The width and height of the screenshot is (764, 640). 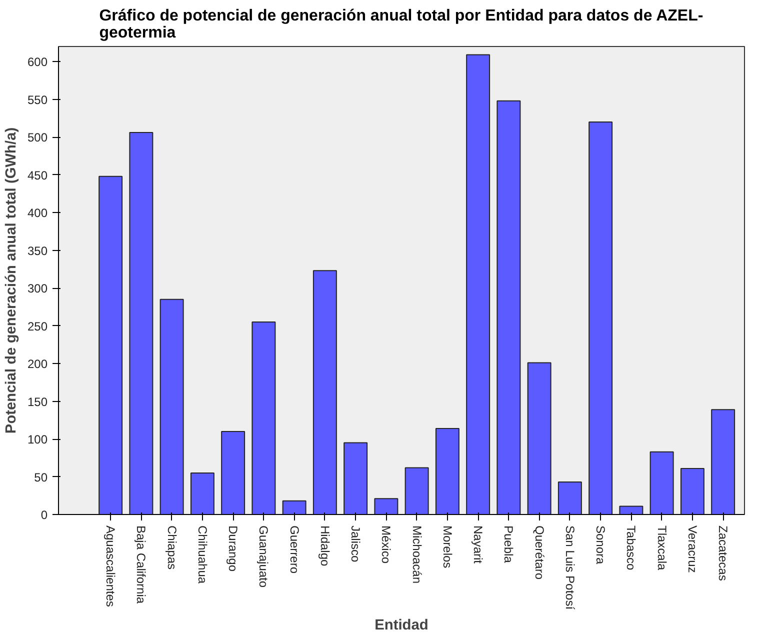 What do you see at coordinates (325, 546) in the screenshot?
I see `x-tick-label: Hidalgo` at bounding box center [325, 546].